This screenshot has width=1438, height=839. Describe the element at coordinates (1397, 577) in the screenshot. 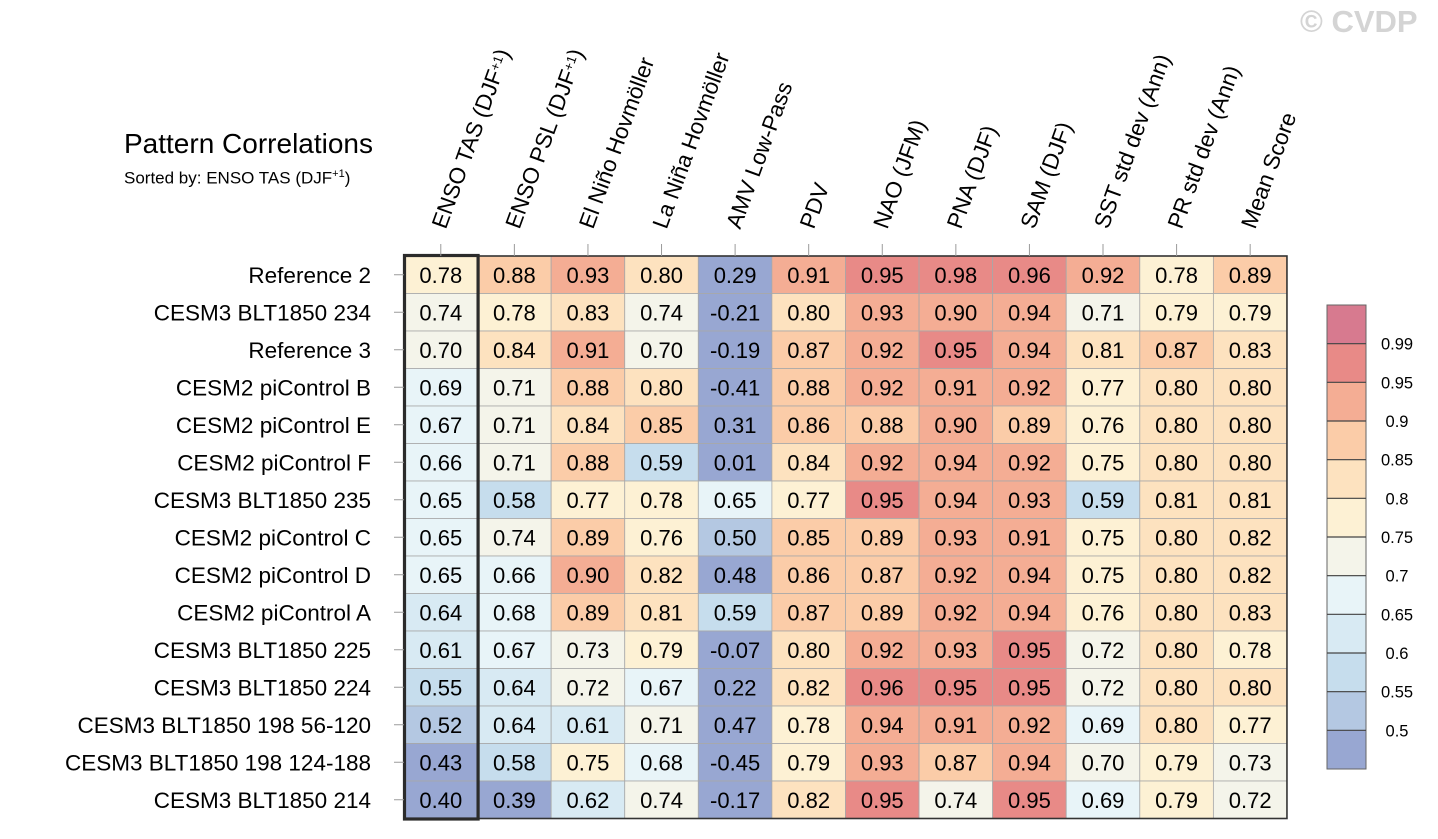

I see `colorbar-label: 0.7` at that location.